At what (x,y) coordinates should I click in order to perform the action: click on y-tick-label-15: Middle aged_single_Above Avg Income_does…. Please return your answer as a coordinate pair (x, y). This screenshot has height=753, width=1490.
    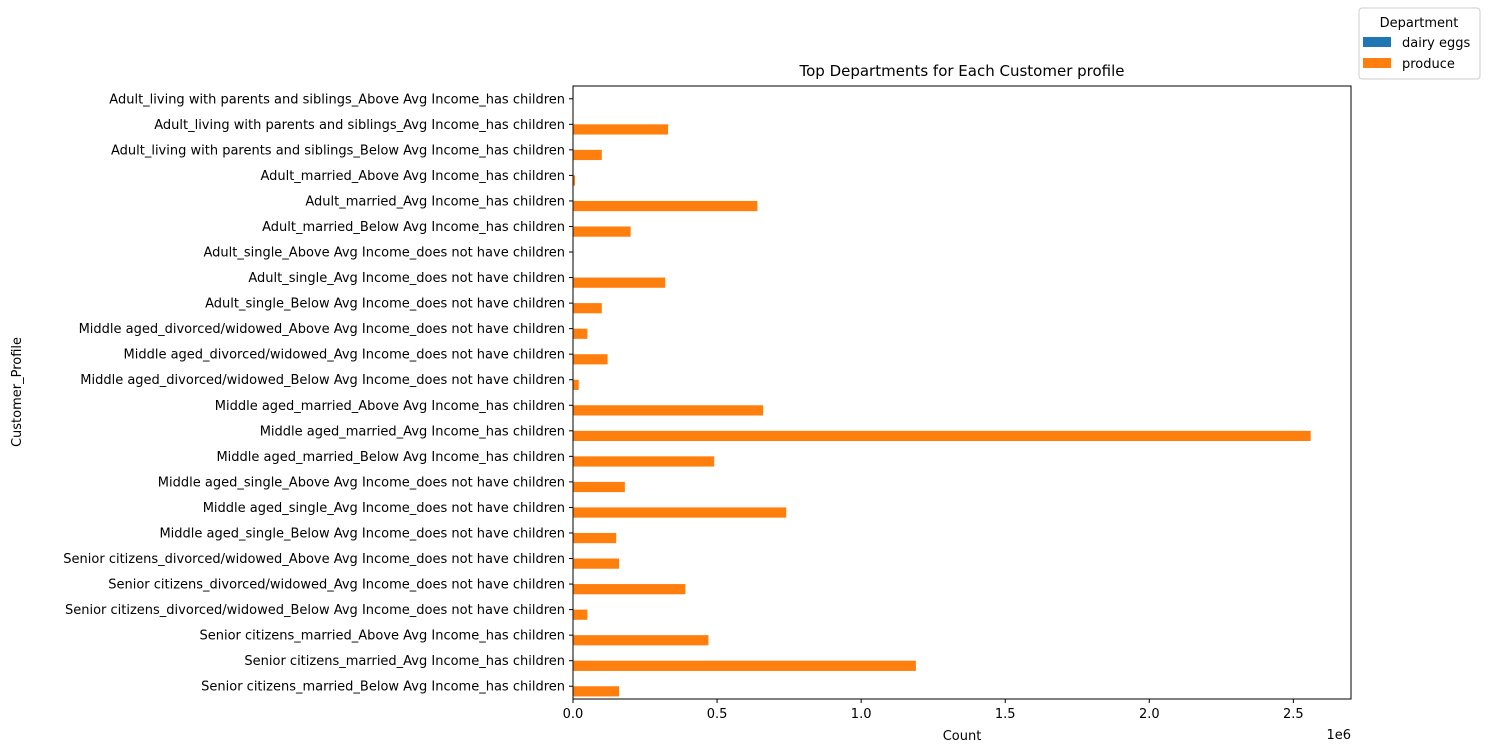
    Looking at the image, I should click on (361, 482).